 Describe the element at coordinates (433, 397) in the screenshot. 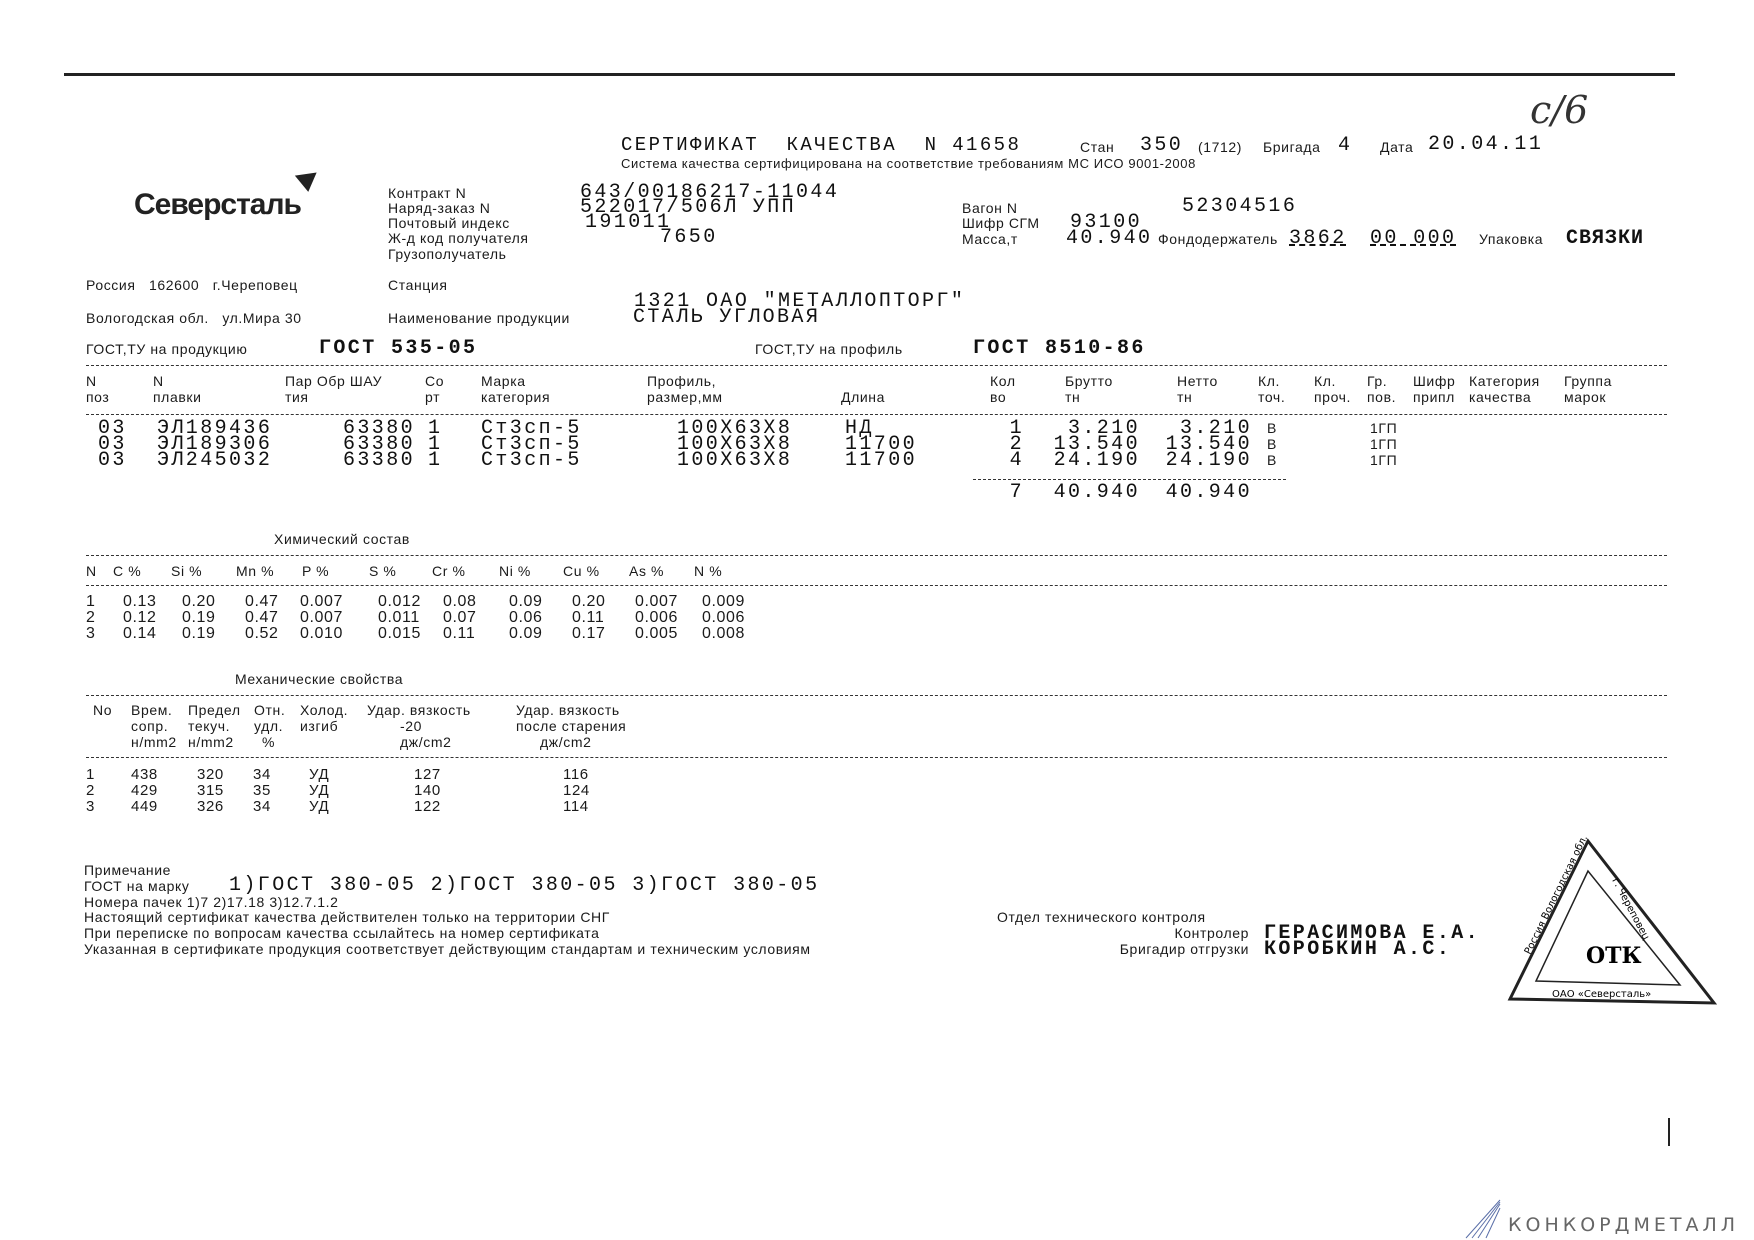

I see `column-header: рт` at that location.